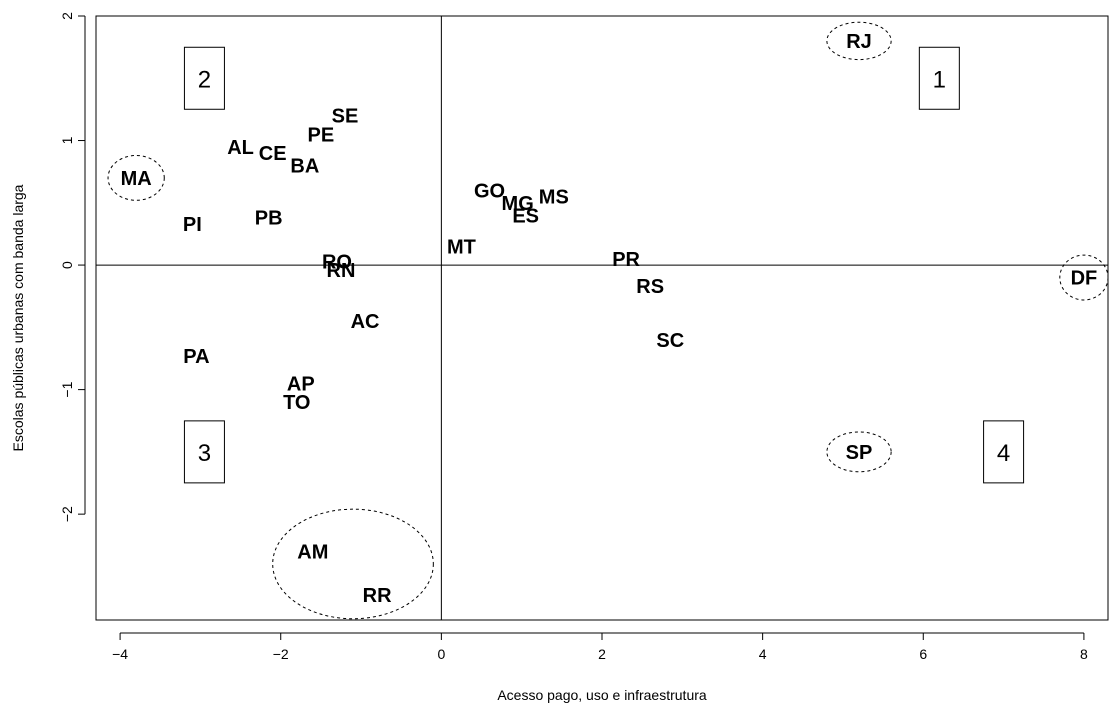  I want to click on point-label-rn: RN, so click(341, 271).